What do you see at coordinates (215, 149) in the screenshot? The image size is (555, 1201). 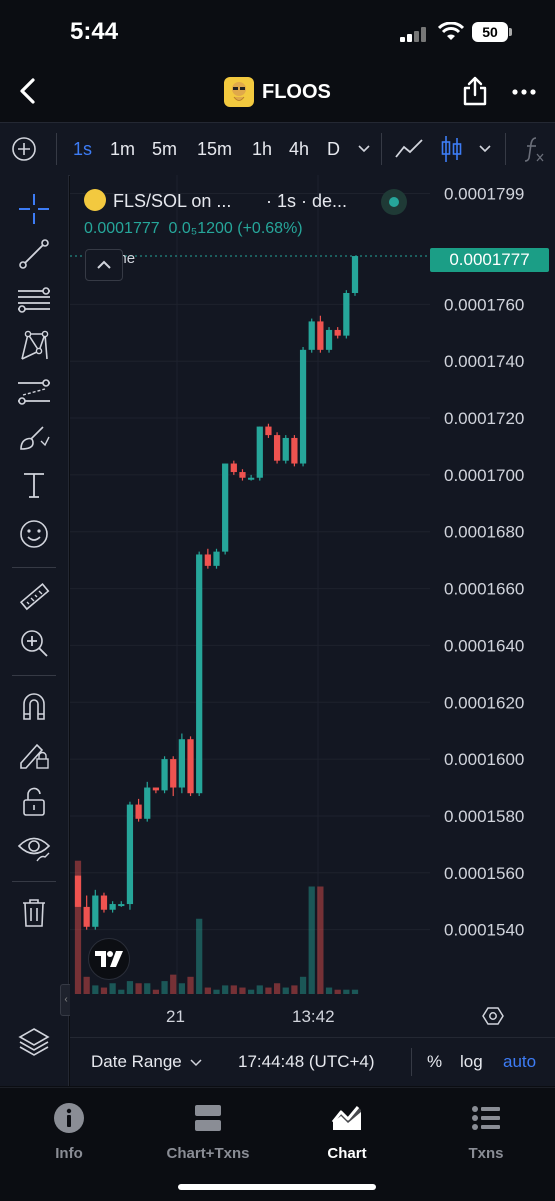 I see `interval-15m: 15m` at bounding box center [215, 149].